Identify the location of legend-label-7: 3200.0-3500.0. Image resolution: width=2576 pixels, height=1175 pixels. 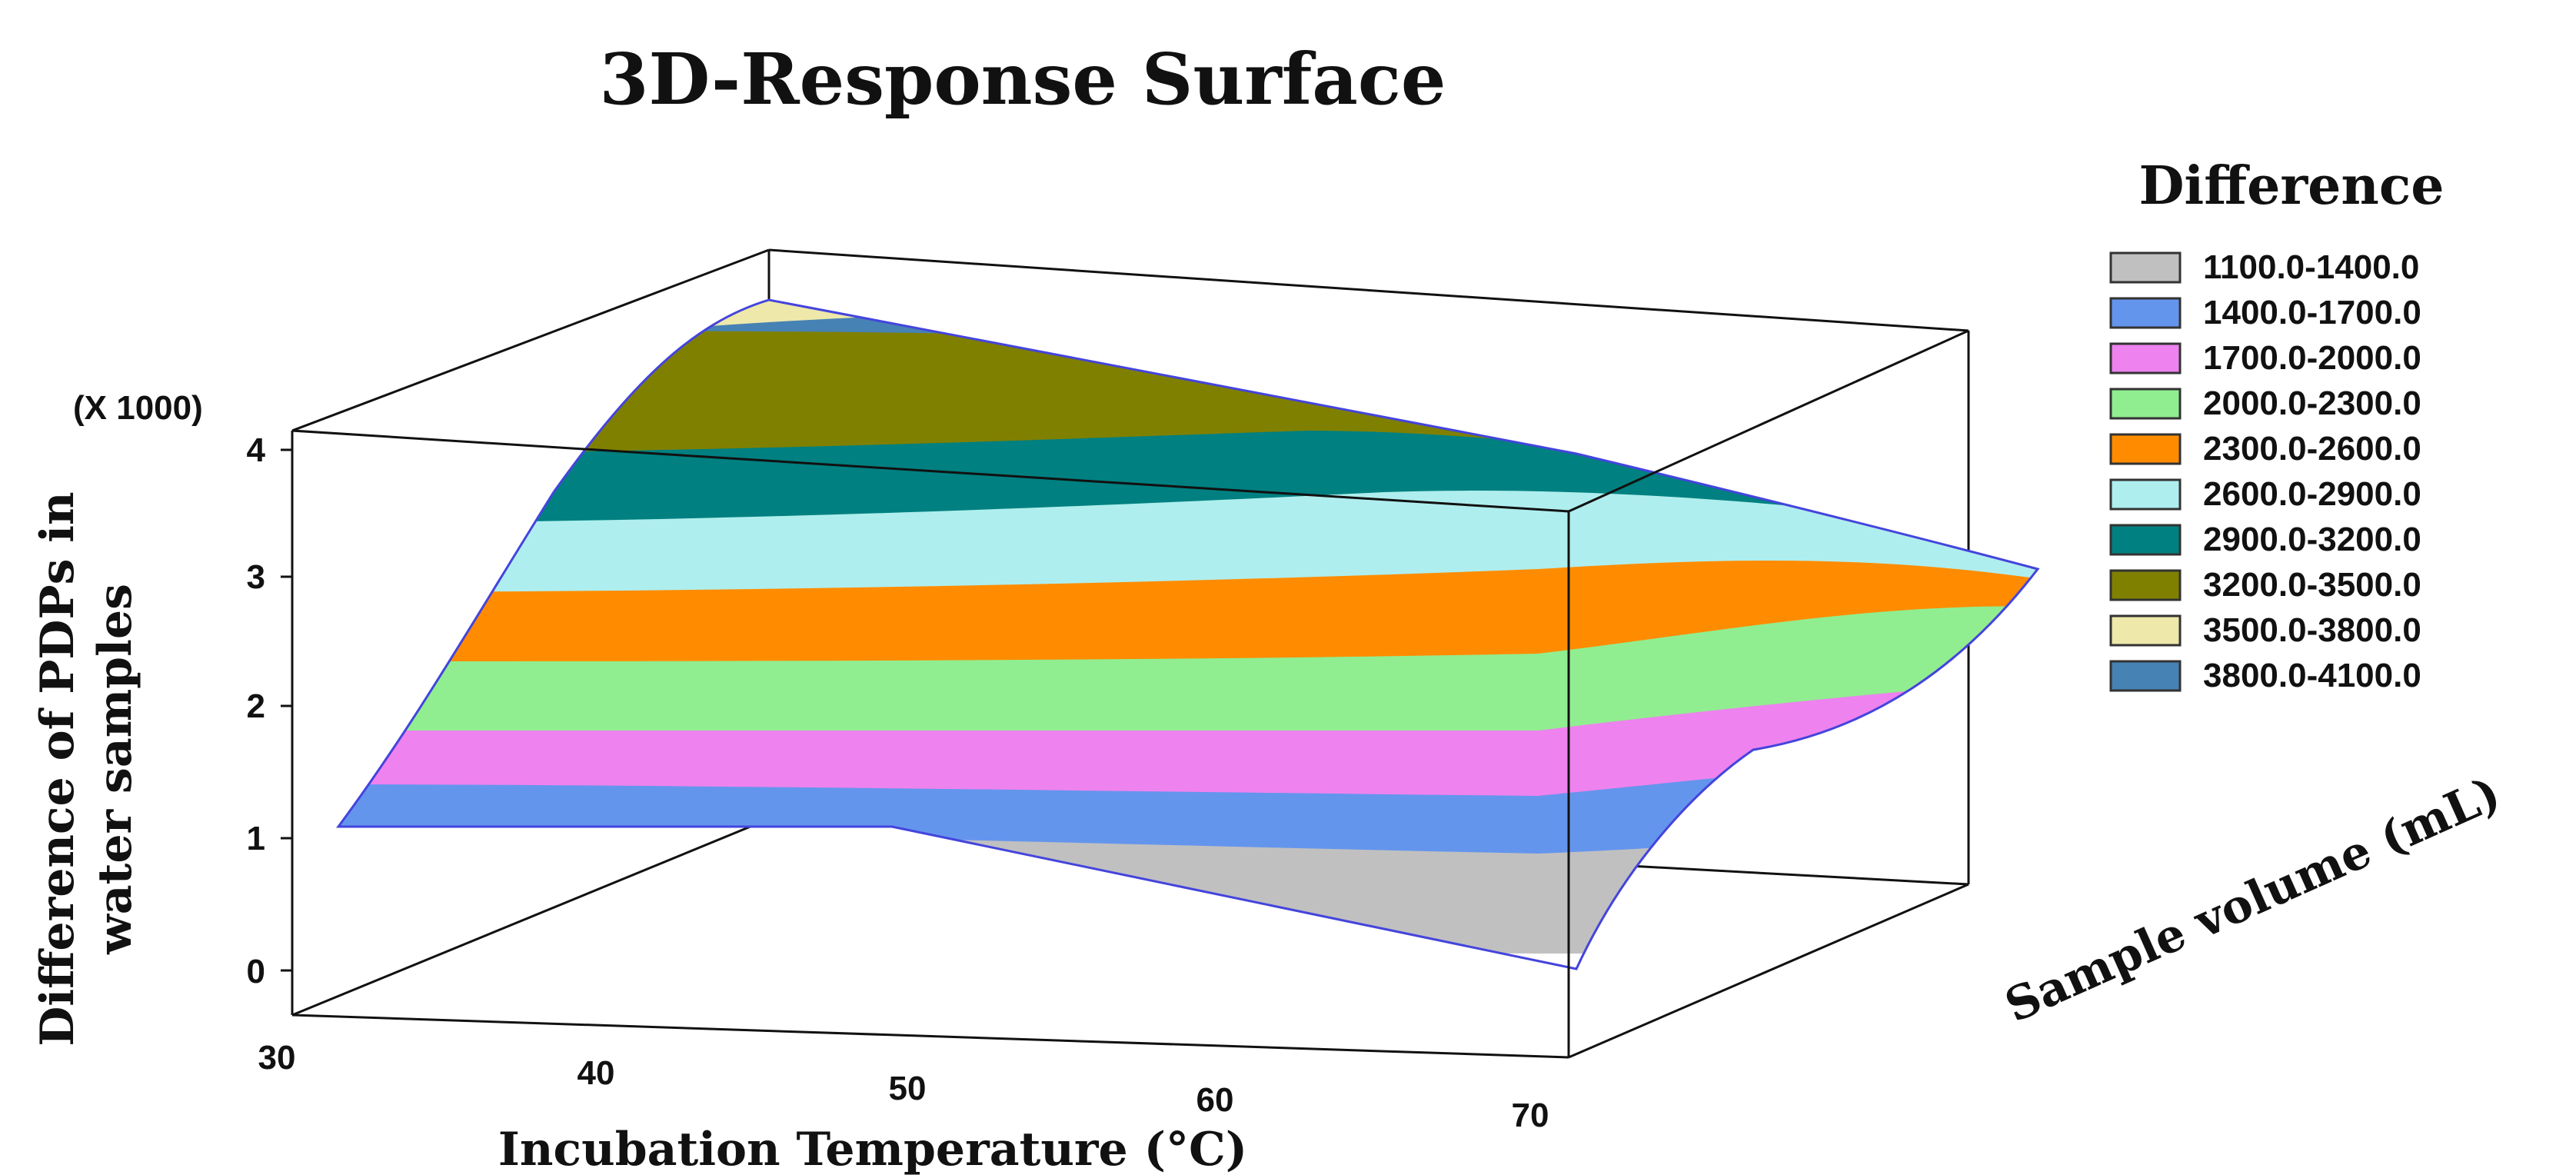
(2312, 585).